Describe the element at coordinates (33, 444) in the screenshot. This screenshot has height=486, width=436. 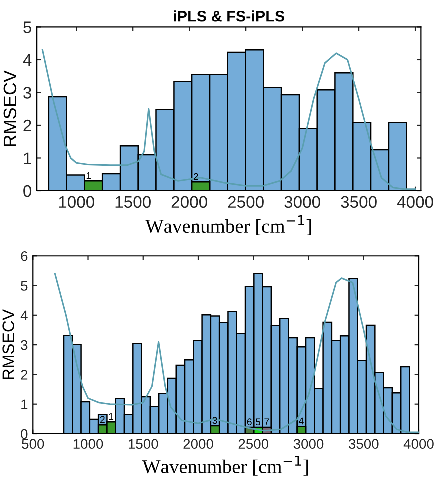
I see `x-tick-label: 500` at that location.